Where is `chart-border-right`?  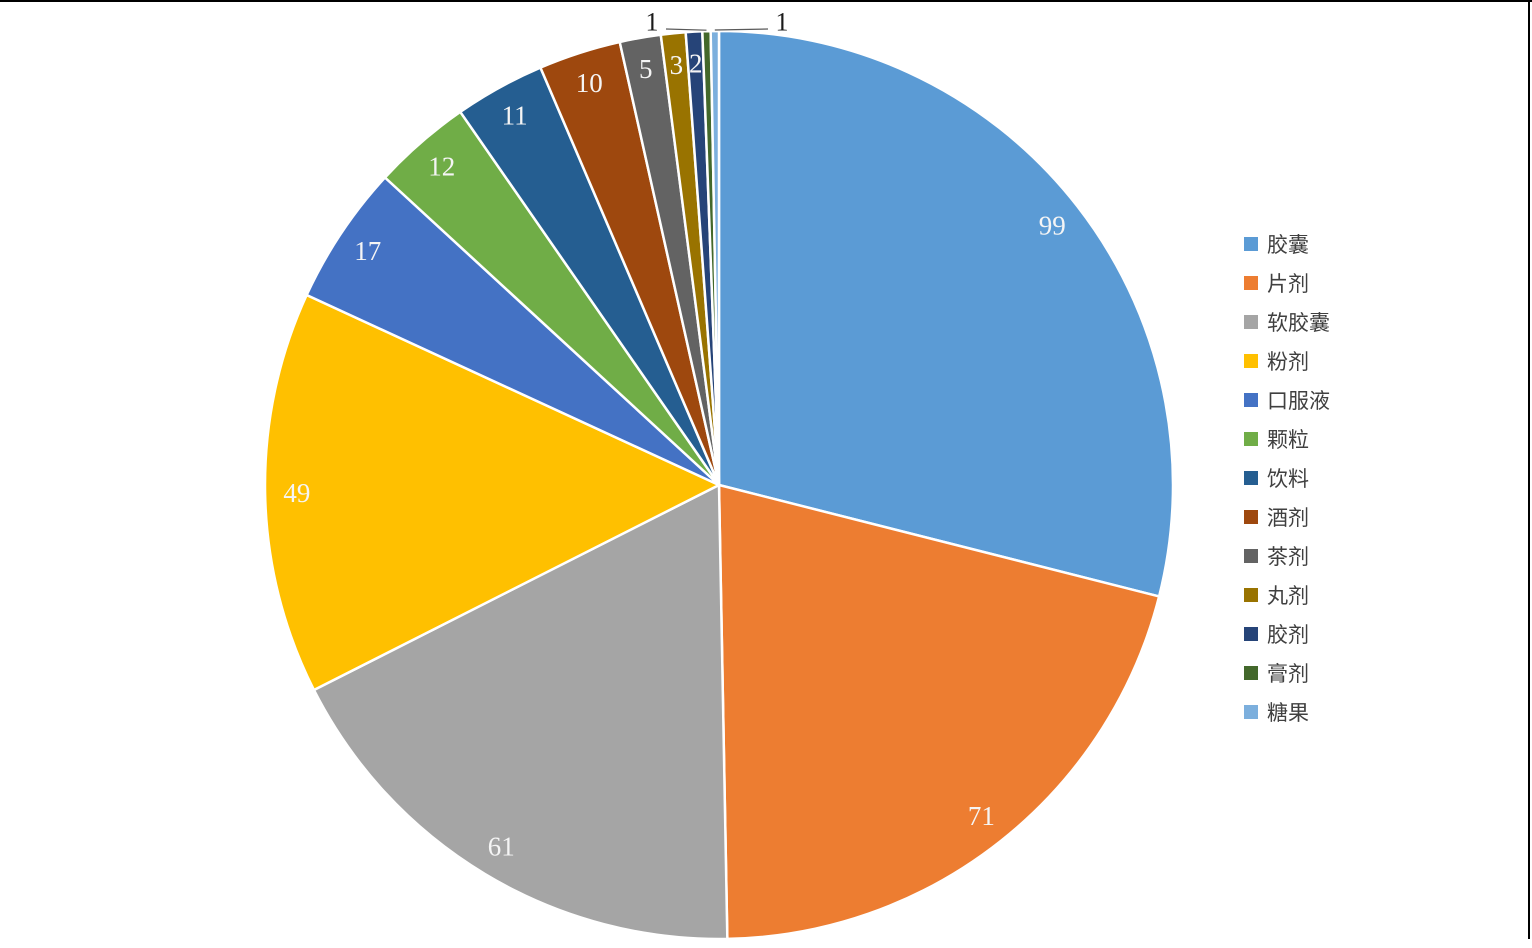 chart-border-right is located at coordinates (1529, 469).